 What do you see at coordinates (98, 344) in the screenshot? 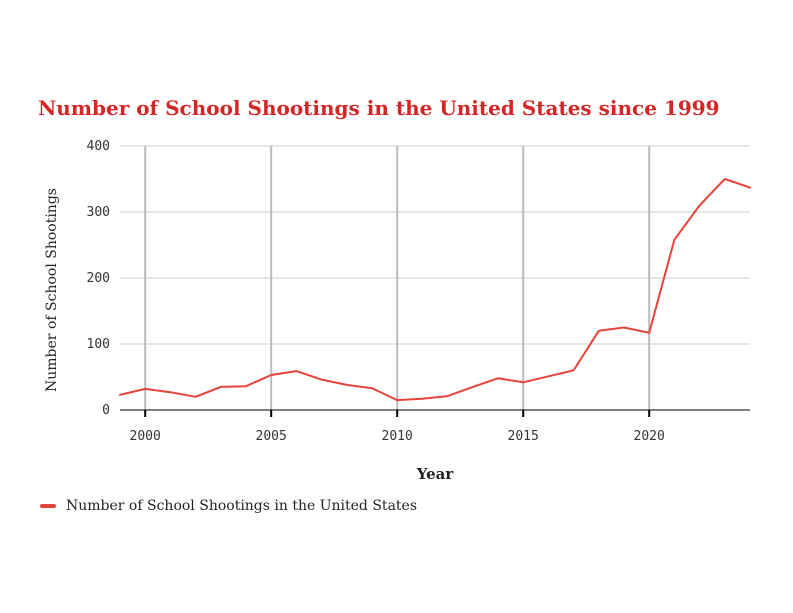
I see `y-tick-label: 100` at bounding box center [98, 344].